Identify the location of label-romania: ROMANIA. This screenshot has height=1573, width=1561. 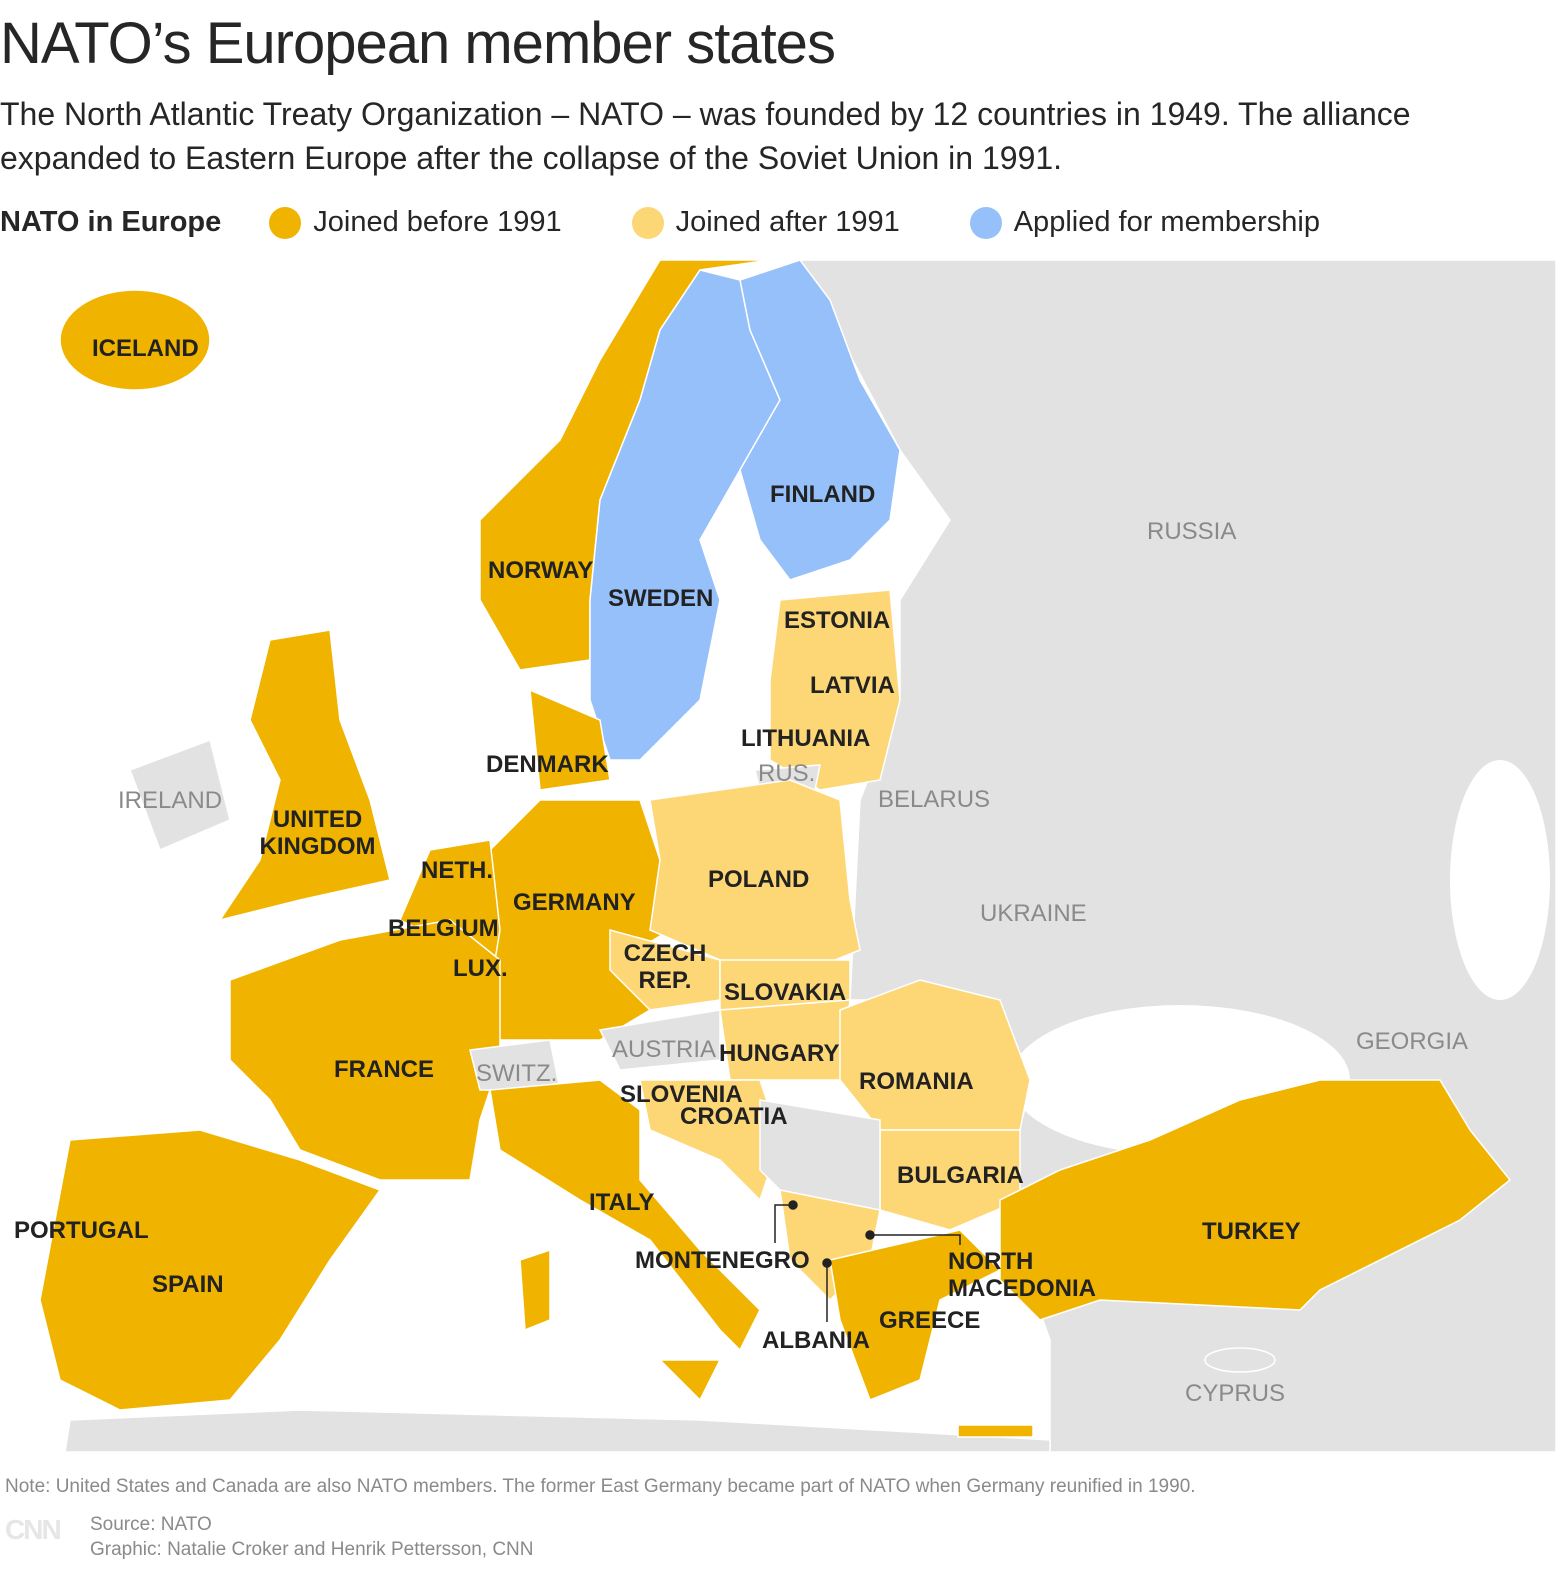
(916, 1081).